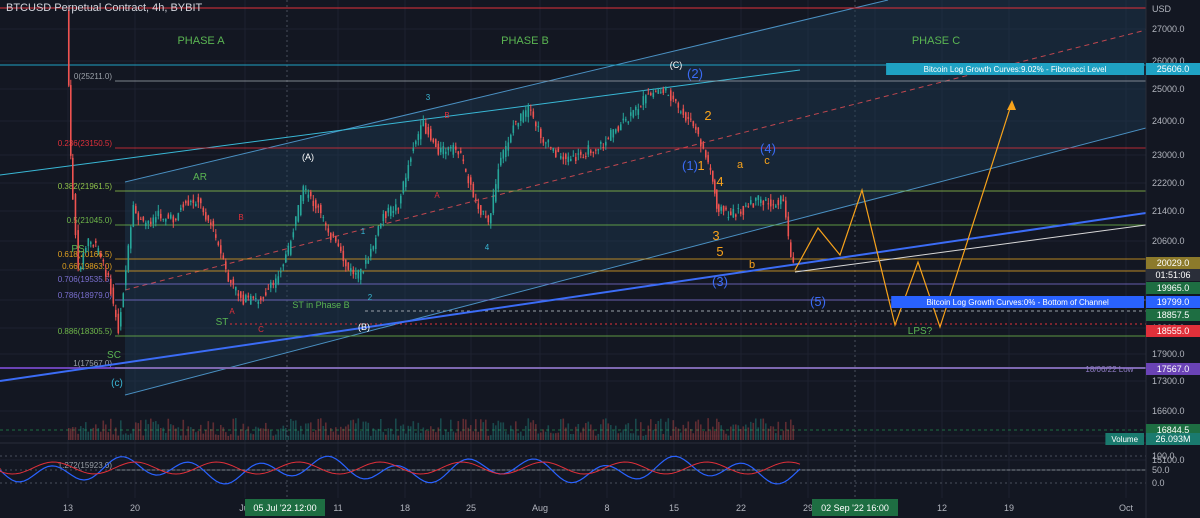 The height and width of the screenshot is (518, 1200). Describe the element at coordinates (715, 235) in the screenshot. I see `wave-annotation-label: 3` at that location.